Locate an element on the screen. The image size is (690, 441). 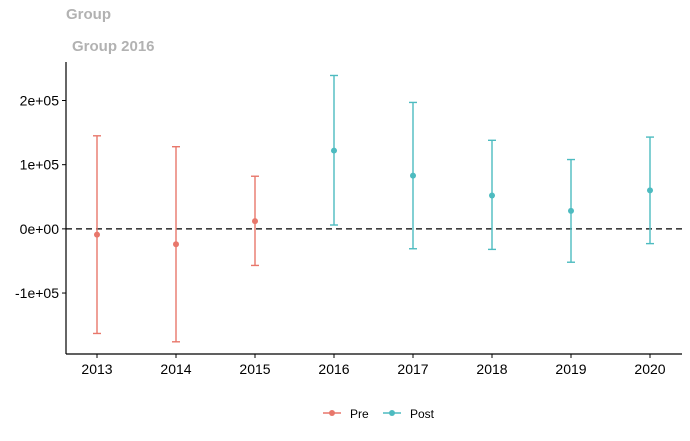
legend-label: Pre is located at coordinates (359, 414).